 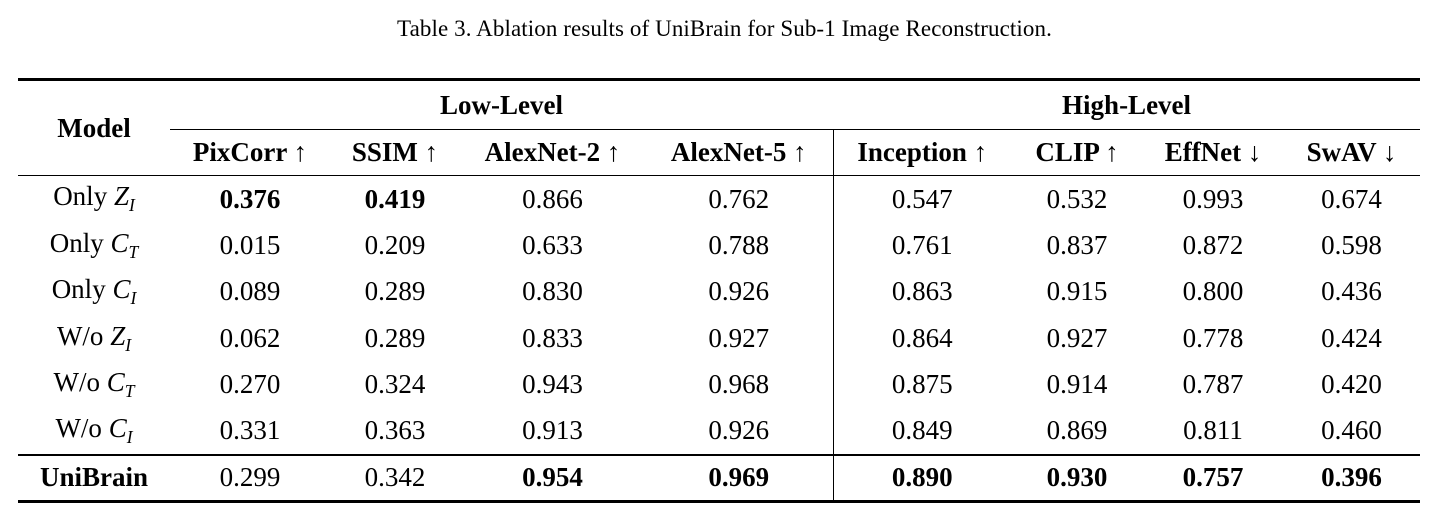 I want to click on value-cell: 0.811, so click(x=1213, y=430).